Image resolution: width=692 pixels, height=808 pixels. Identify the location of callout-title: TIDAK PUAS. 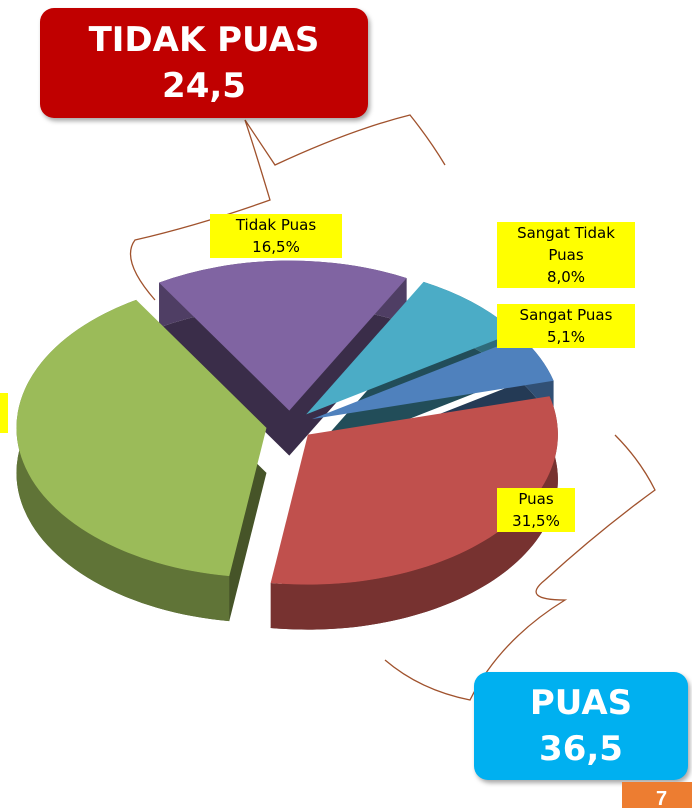
(204, 40).